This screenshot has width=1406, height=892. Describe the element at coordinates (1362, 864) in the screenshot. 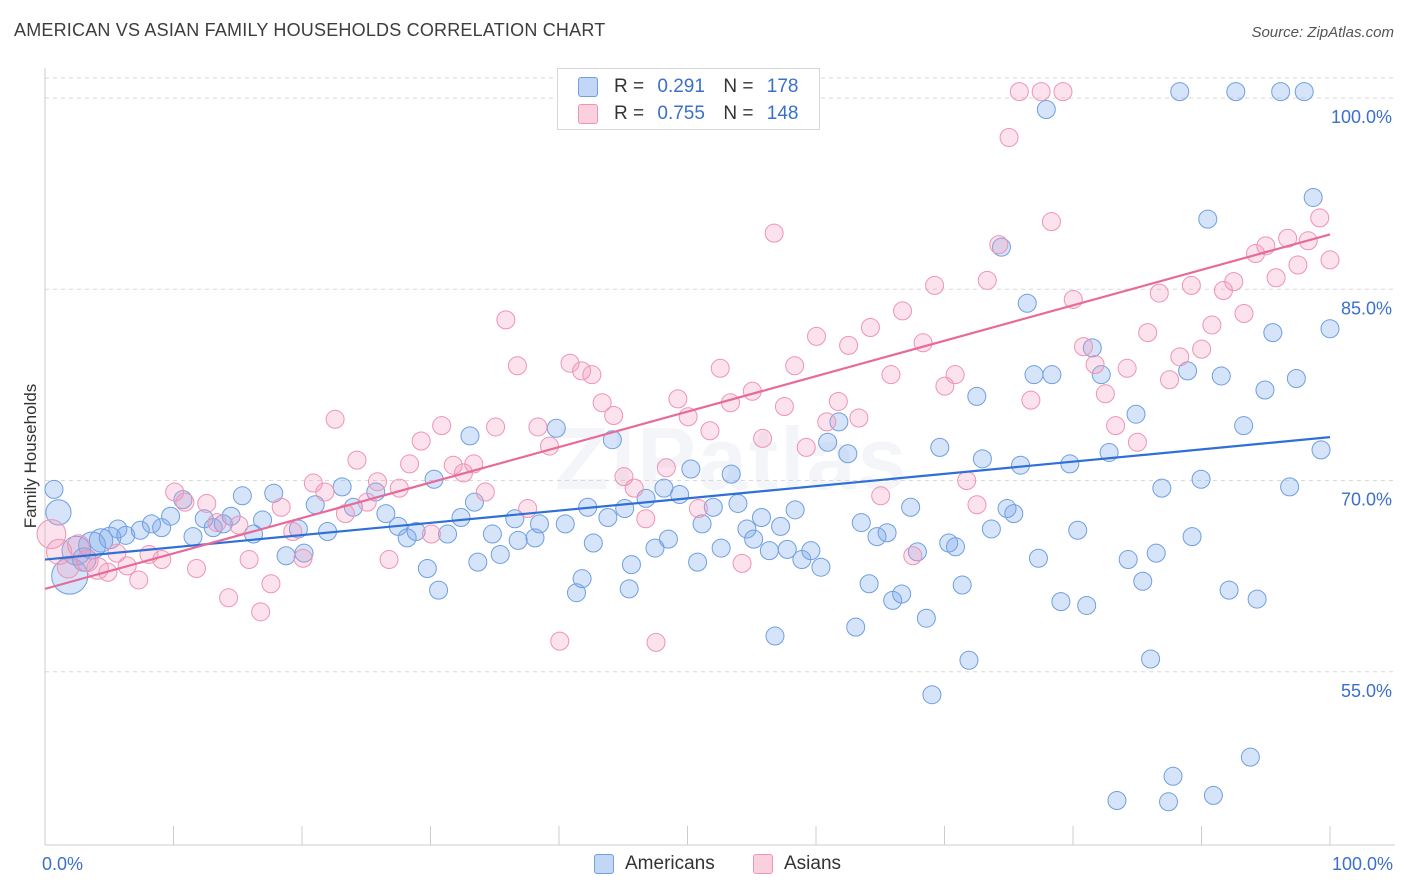

I see `x-tick-label: 100.0%` at that location.